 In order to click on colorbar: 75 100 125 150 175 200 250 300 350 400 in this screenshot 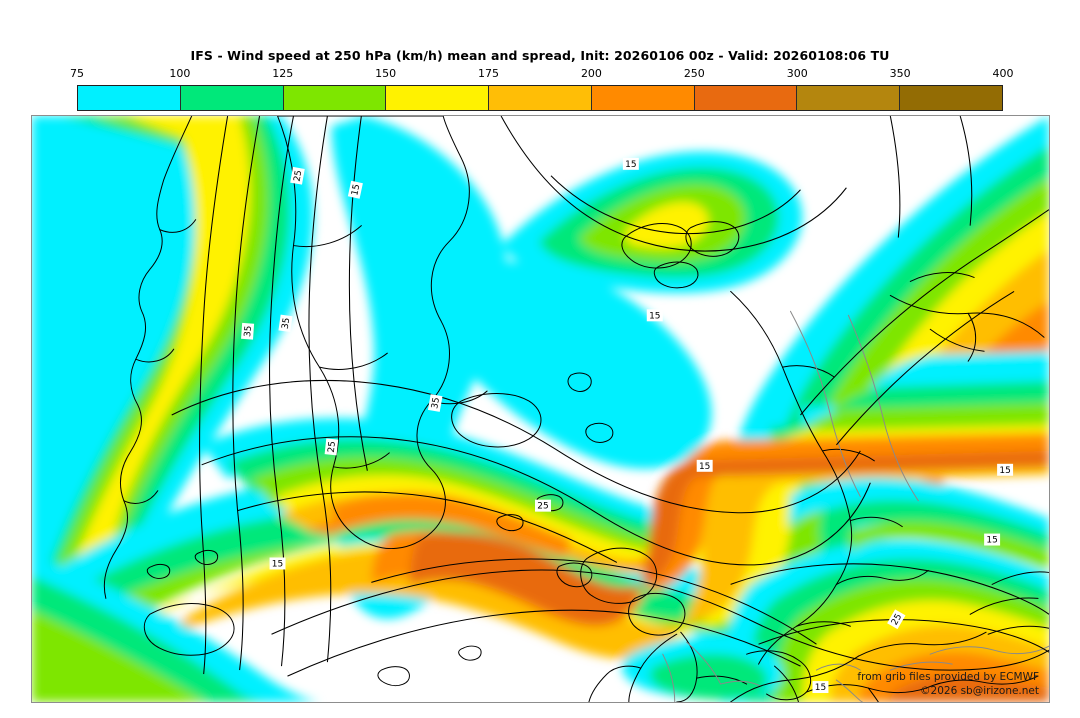, I will do `click(542, 89)`.